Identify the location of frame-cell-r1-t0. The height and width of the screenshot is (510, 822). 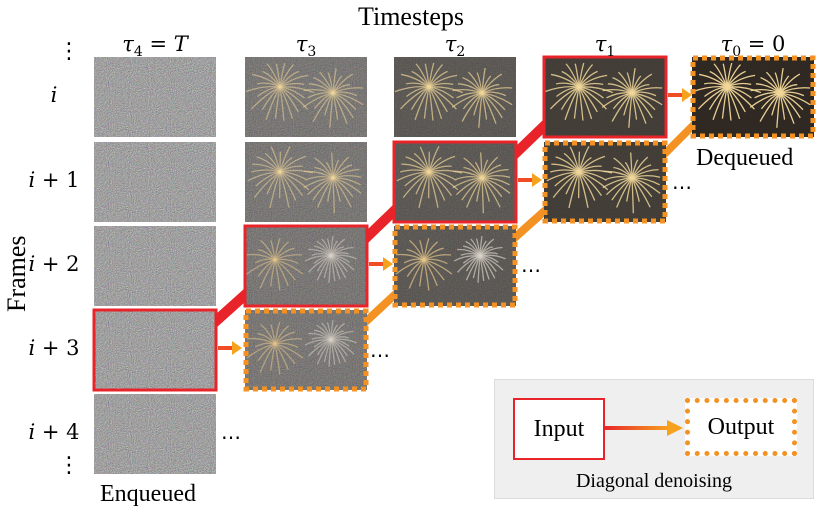
(155, 182).